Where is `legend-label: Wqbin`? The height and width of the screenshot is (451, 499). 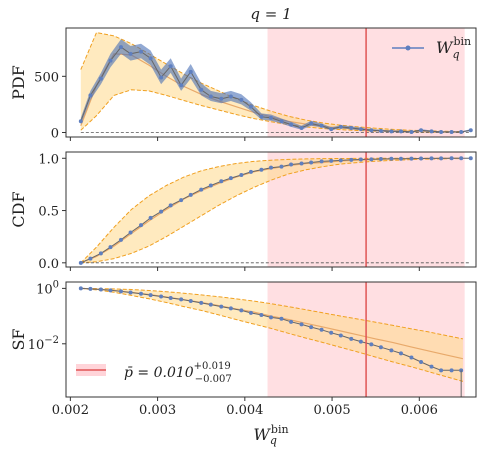 legend-label: Wqbin is located at coordinates (453, 48).